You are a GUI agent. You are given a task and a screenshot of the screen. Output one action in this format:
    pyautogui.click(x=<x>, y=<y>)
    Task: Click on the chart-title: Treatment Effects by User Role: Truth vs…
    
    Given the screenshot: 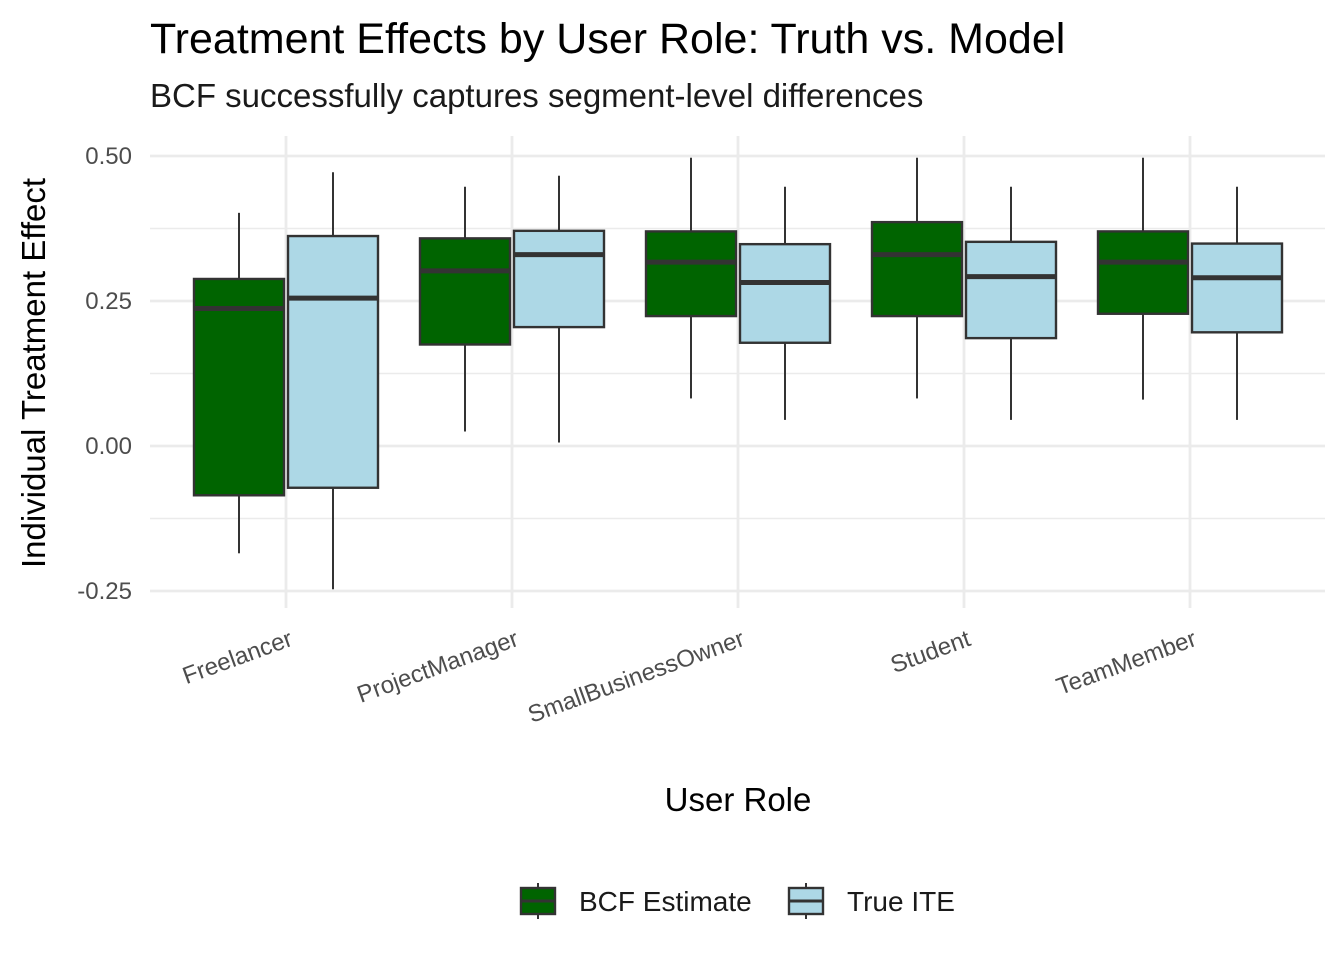 What is the action you would take?
    pyautogui.click(x=607, y=39)
    